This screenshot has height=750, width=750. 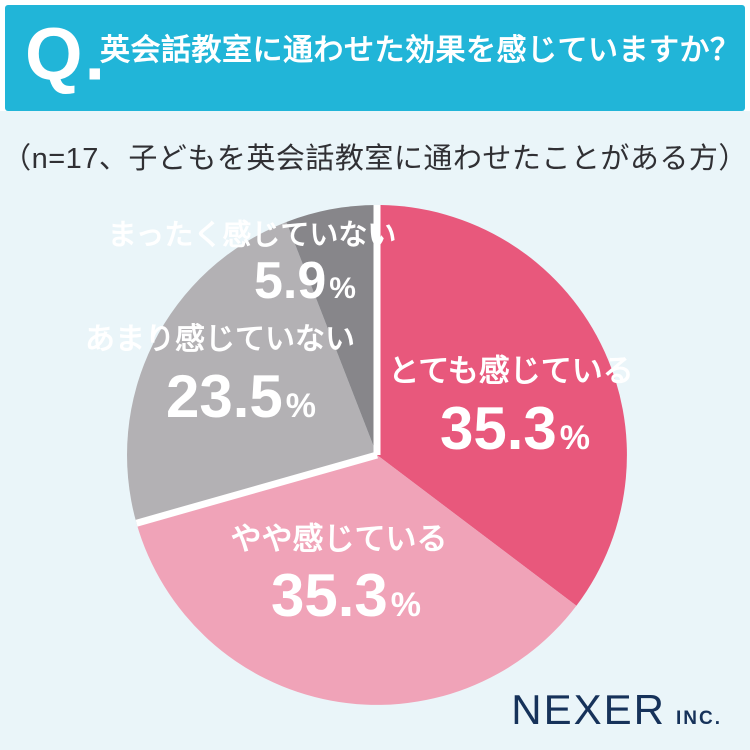 What do you see at coordinates (224, 396) in the screenshot?
I see `value-number: 23.5` at bounding box center [224, 396].